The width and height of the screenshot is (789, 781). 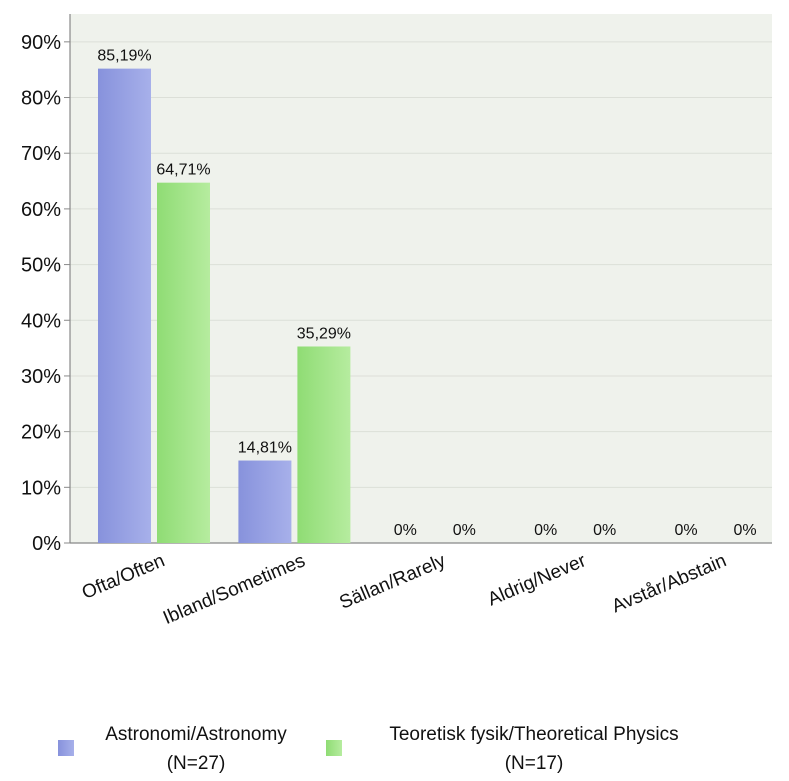 I want to click on y-tick-label: 20%, so click(x=41, y=433).